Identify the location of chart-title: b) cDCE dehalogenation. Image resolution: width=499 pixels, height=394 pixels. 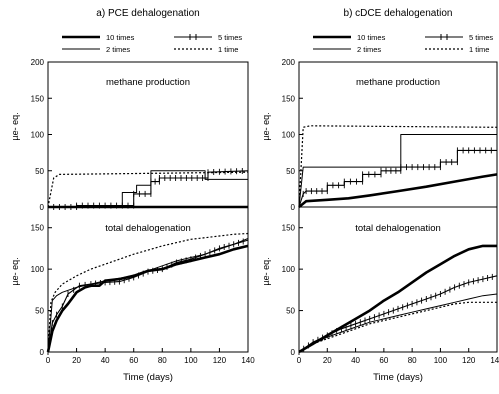
(398, 13).